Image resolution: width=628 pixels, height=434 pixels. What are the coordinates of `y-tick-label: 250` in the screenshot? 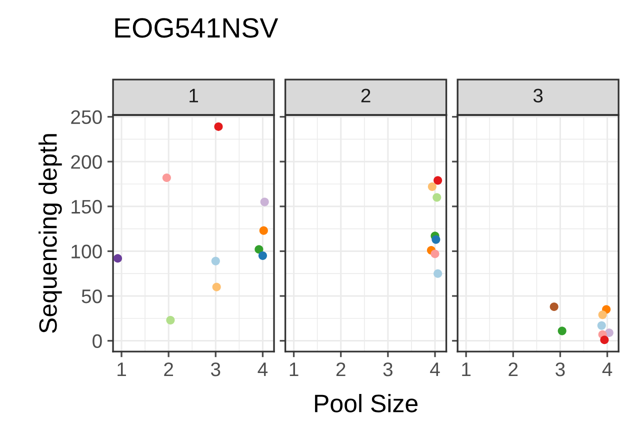 It's located at (86, 117).